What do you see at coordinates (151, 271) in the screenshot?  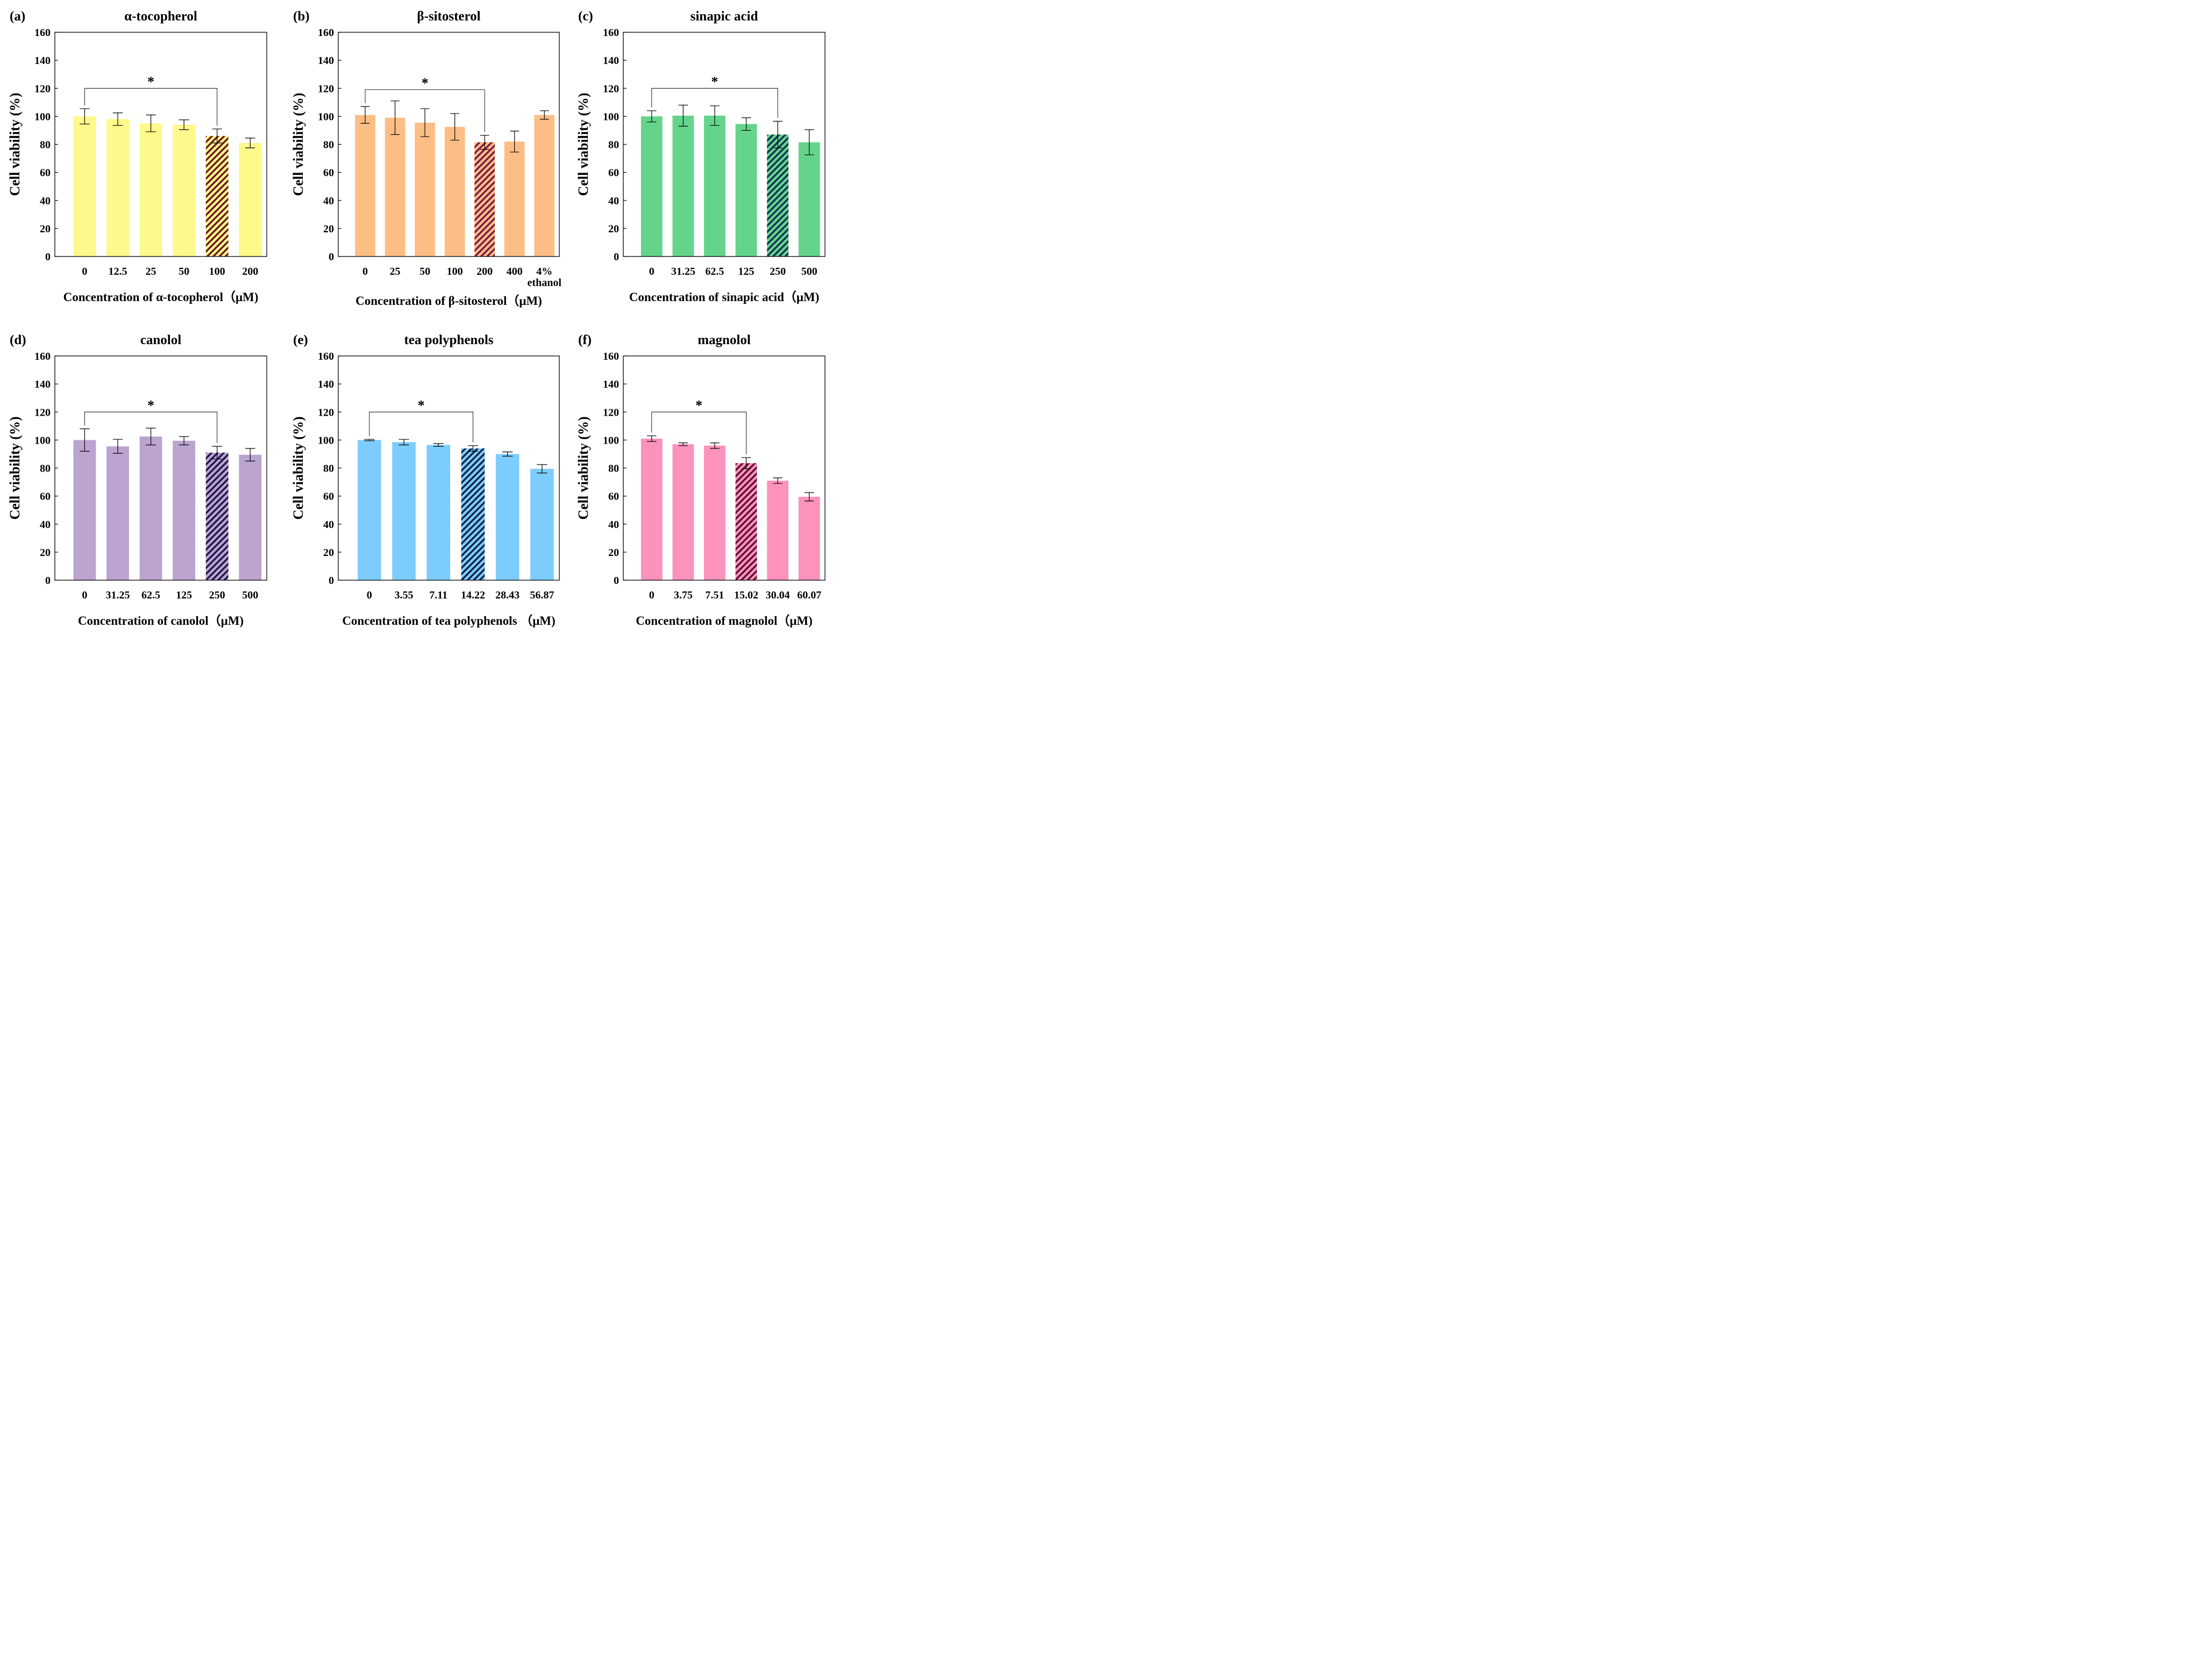 I see `x-tick-label: 25` at bounding box center [151, 271].